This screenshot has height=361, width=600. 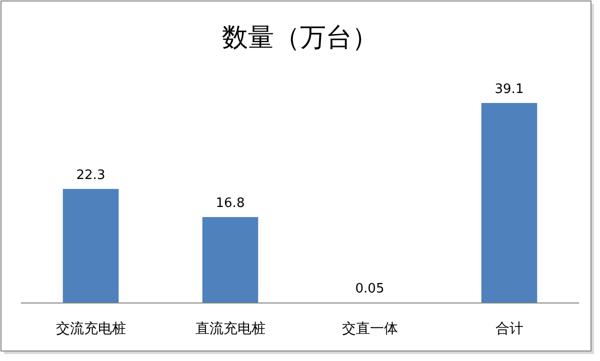 What do you see at coordinates (91, 329) in the screenshot?
I see `x-tick-label: 交流充电桩` at bounding box center [91, 329].